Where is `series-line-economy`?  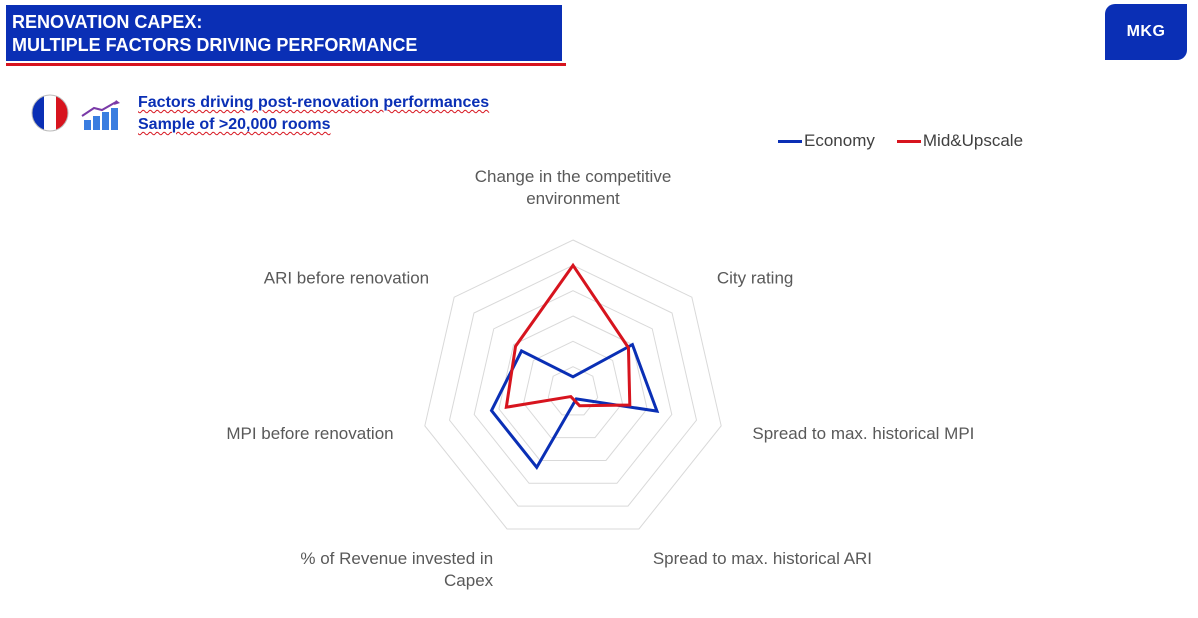
series-line-economy is located at coordinates (574, 406).